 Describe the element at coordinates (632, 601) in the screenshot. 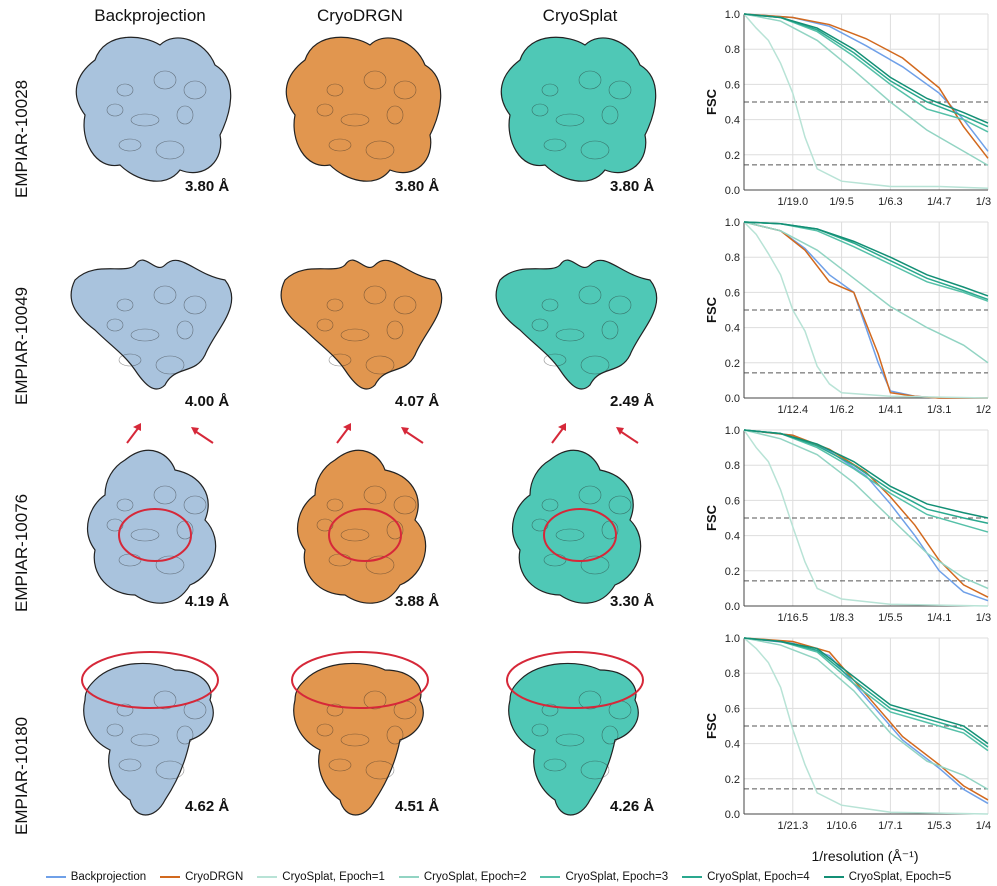

I see `resolution-label: 3.30 Å` at that location.